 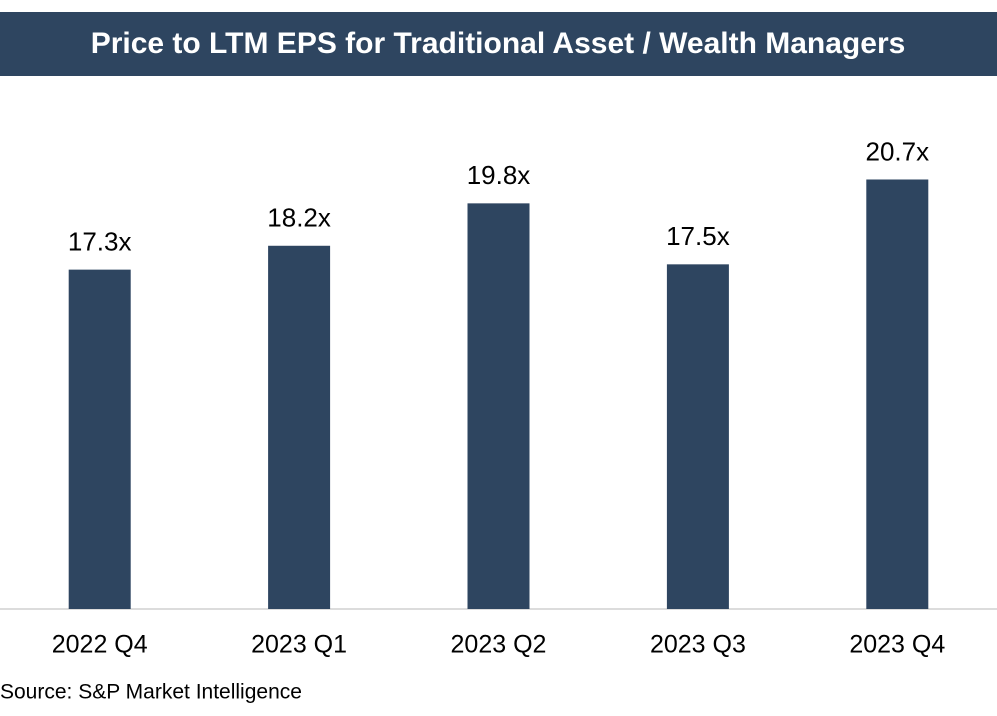 I want to click on value-label: 17.3x, so click(x=100, y=242).